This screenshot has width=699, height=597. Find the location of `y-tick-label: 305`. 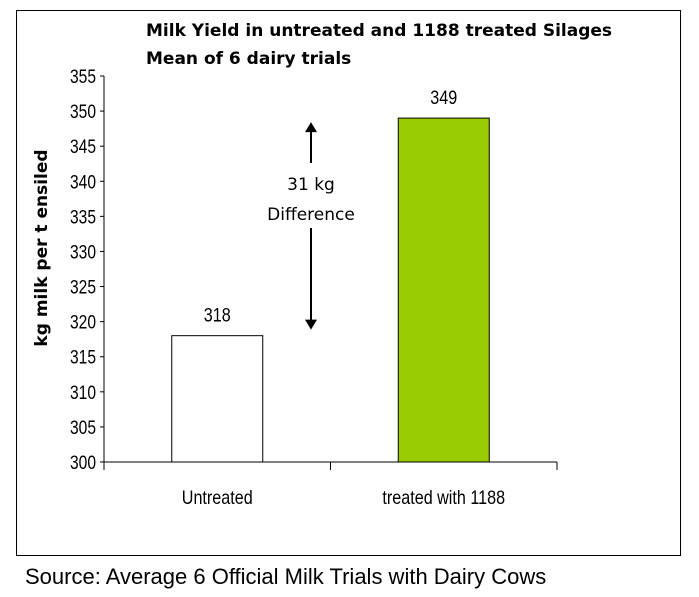

y-tick-label: 305 is located at coordinates (83, 427).